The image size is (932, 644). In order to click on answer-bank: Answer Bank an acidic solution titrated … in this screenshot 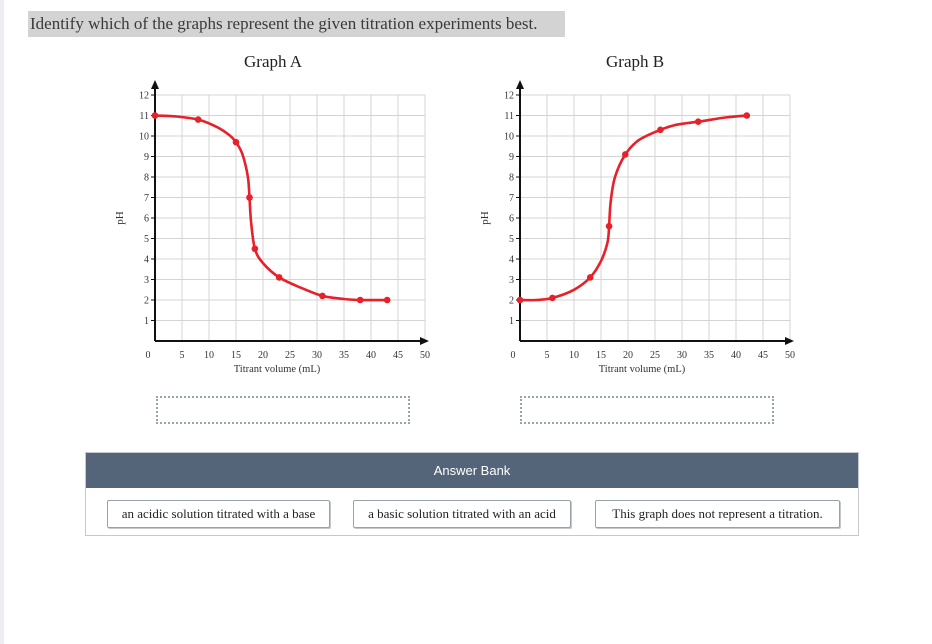, I will do `click(472, 494)`.